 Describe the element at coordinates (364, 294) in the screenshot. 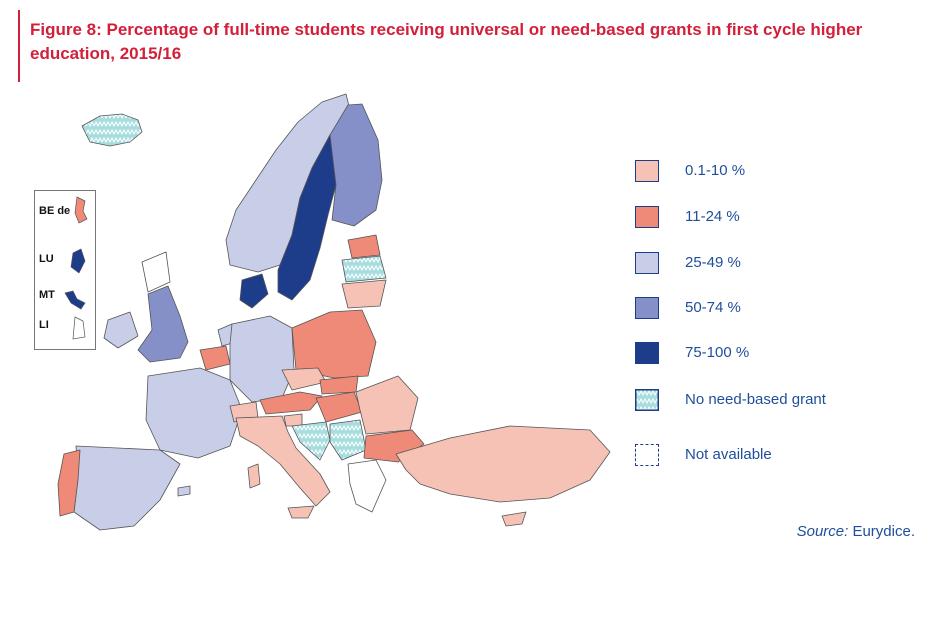

I see `region-lithuania` at that location.